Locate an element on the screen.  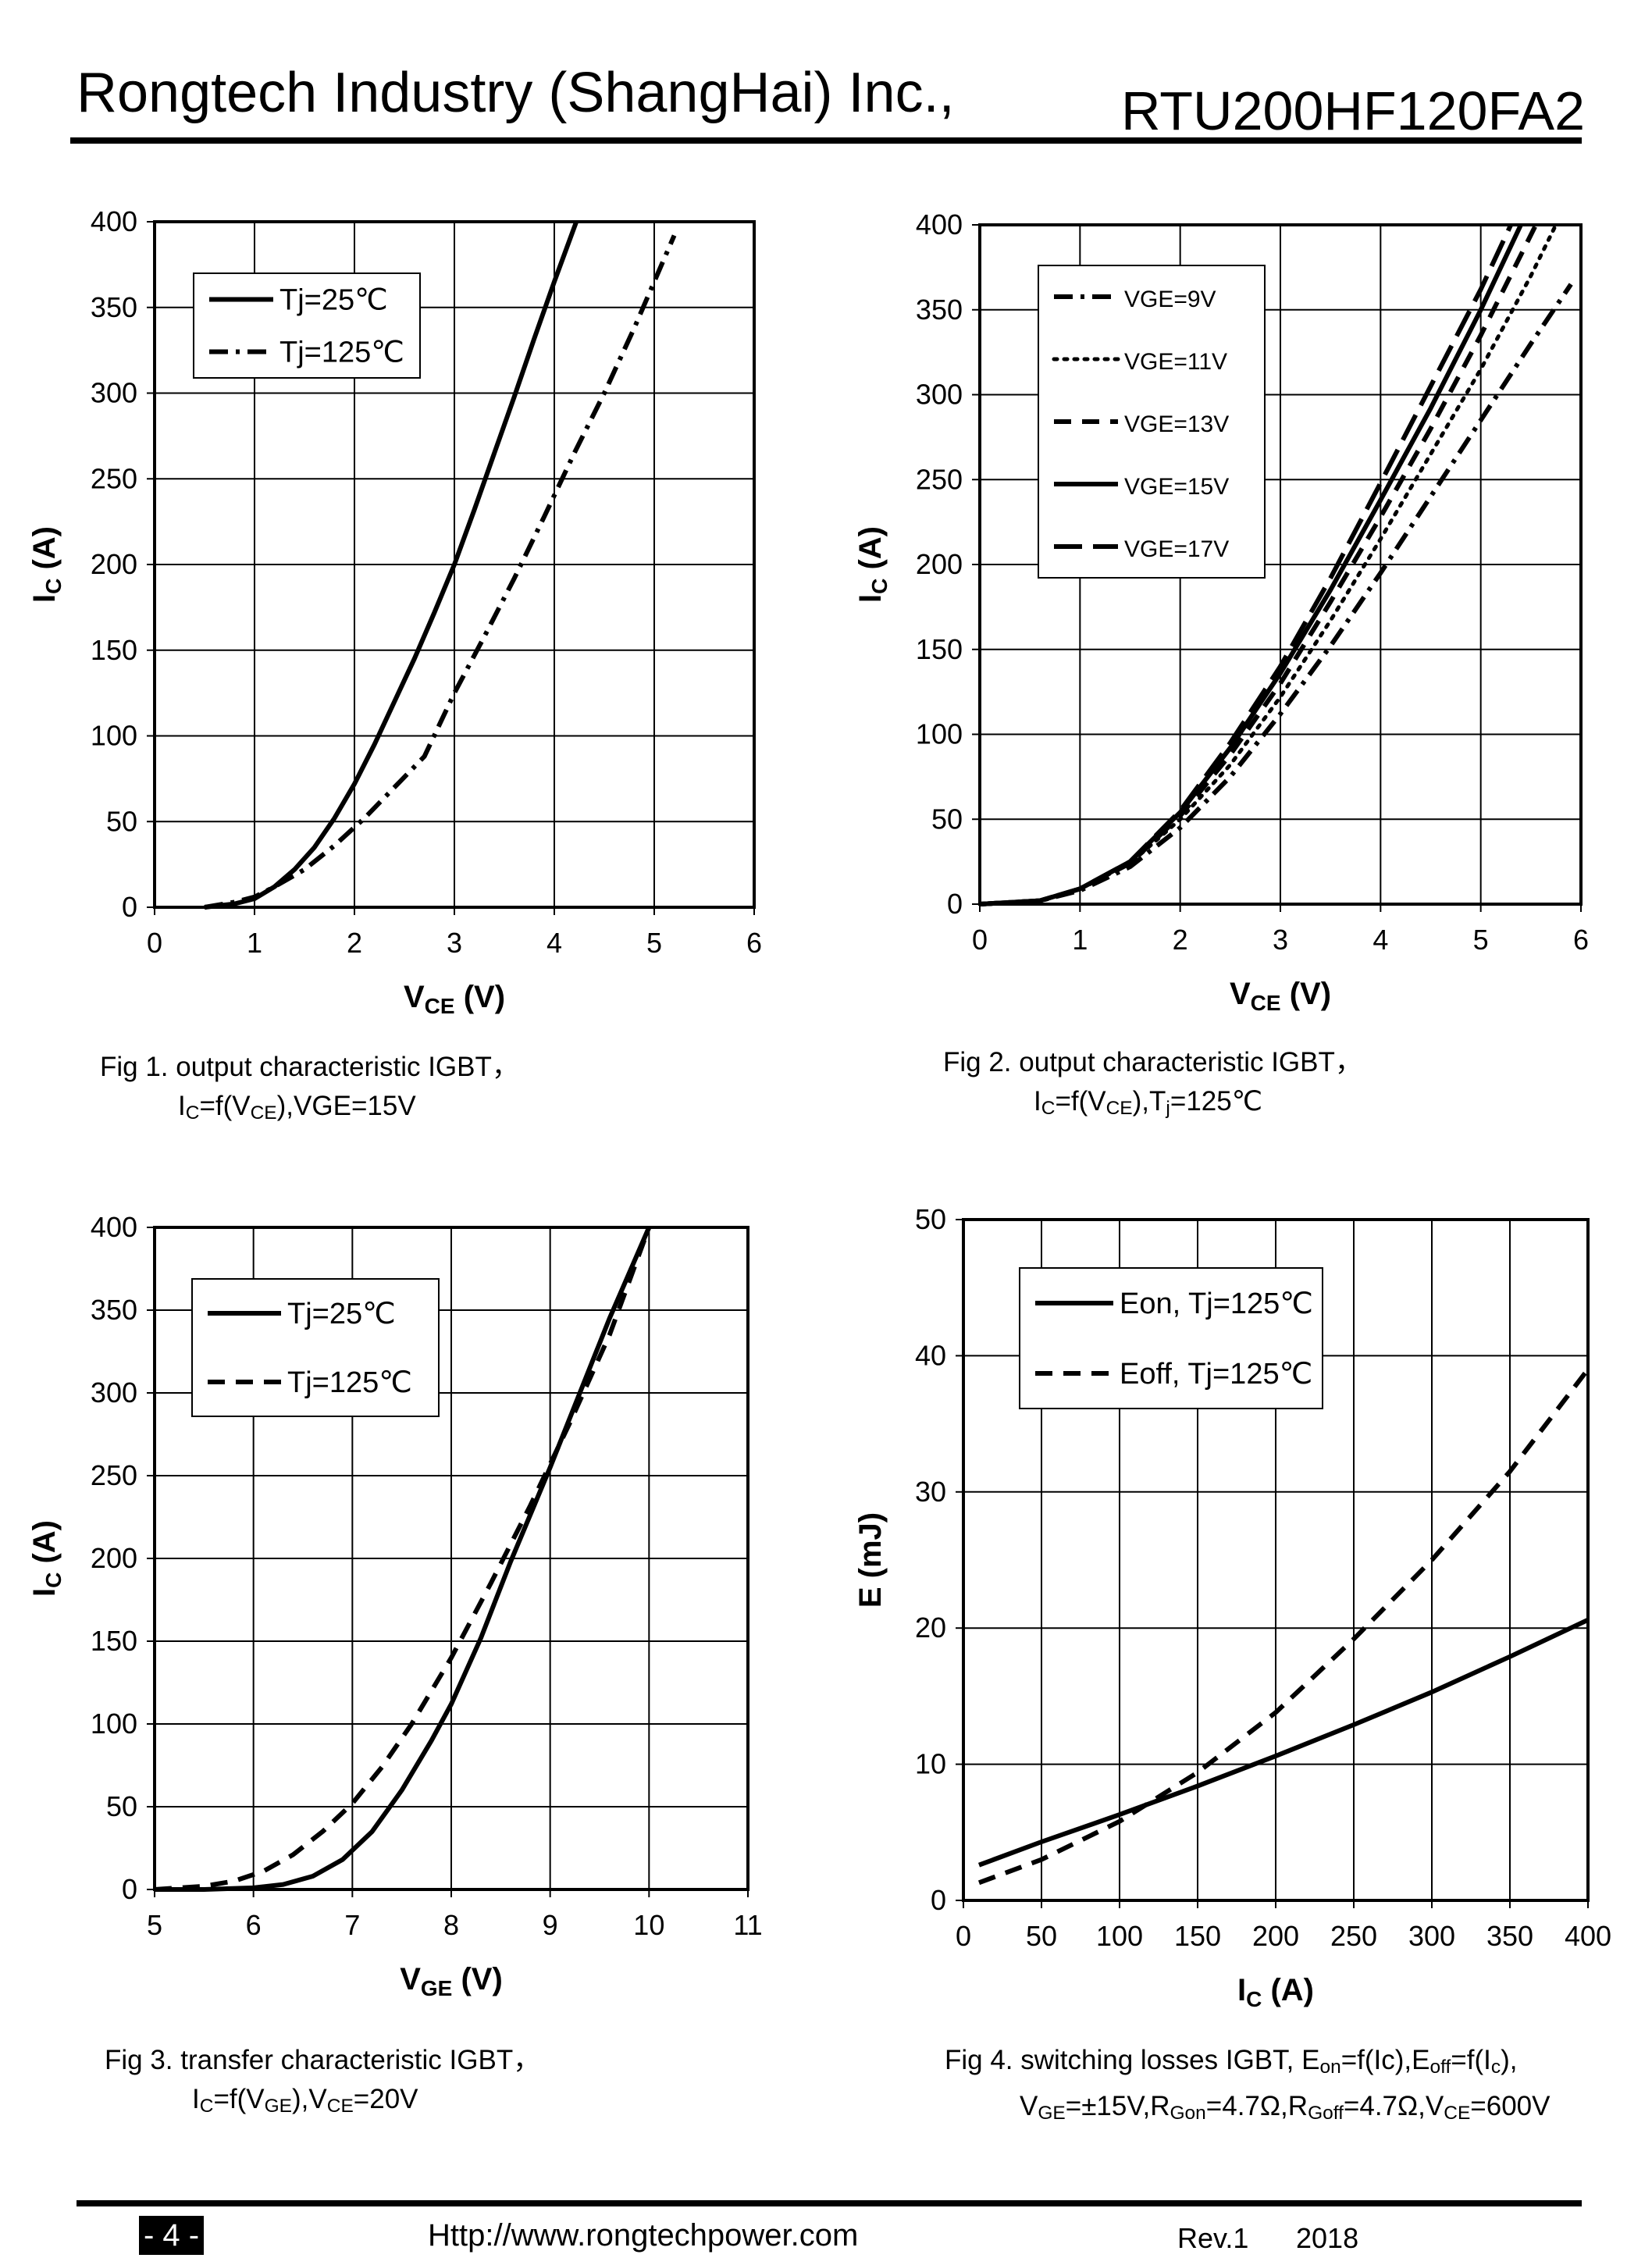
x-tick-label: 10 is located at coordinates (648, 1925).